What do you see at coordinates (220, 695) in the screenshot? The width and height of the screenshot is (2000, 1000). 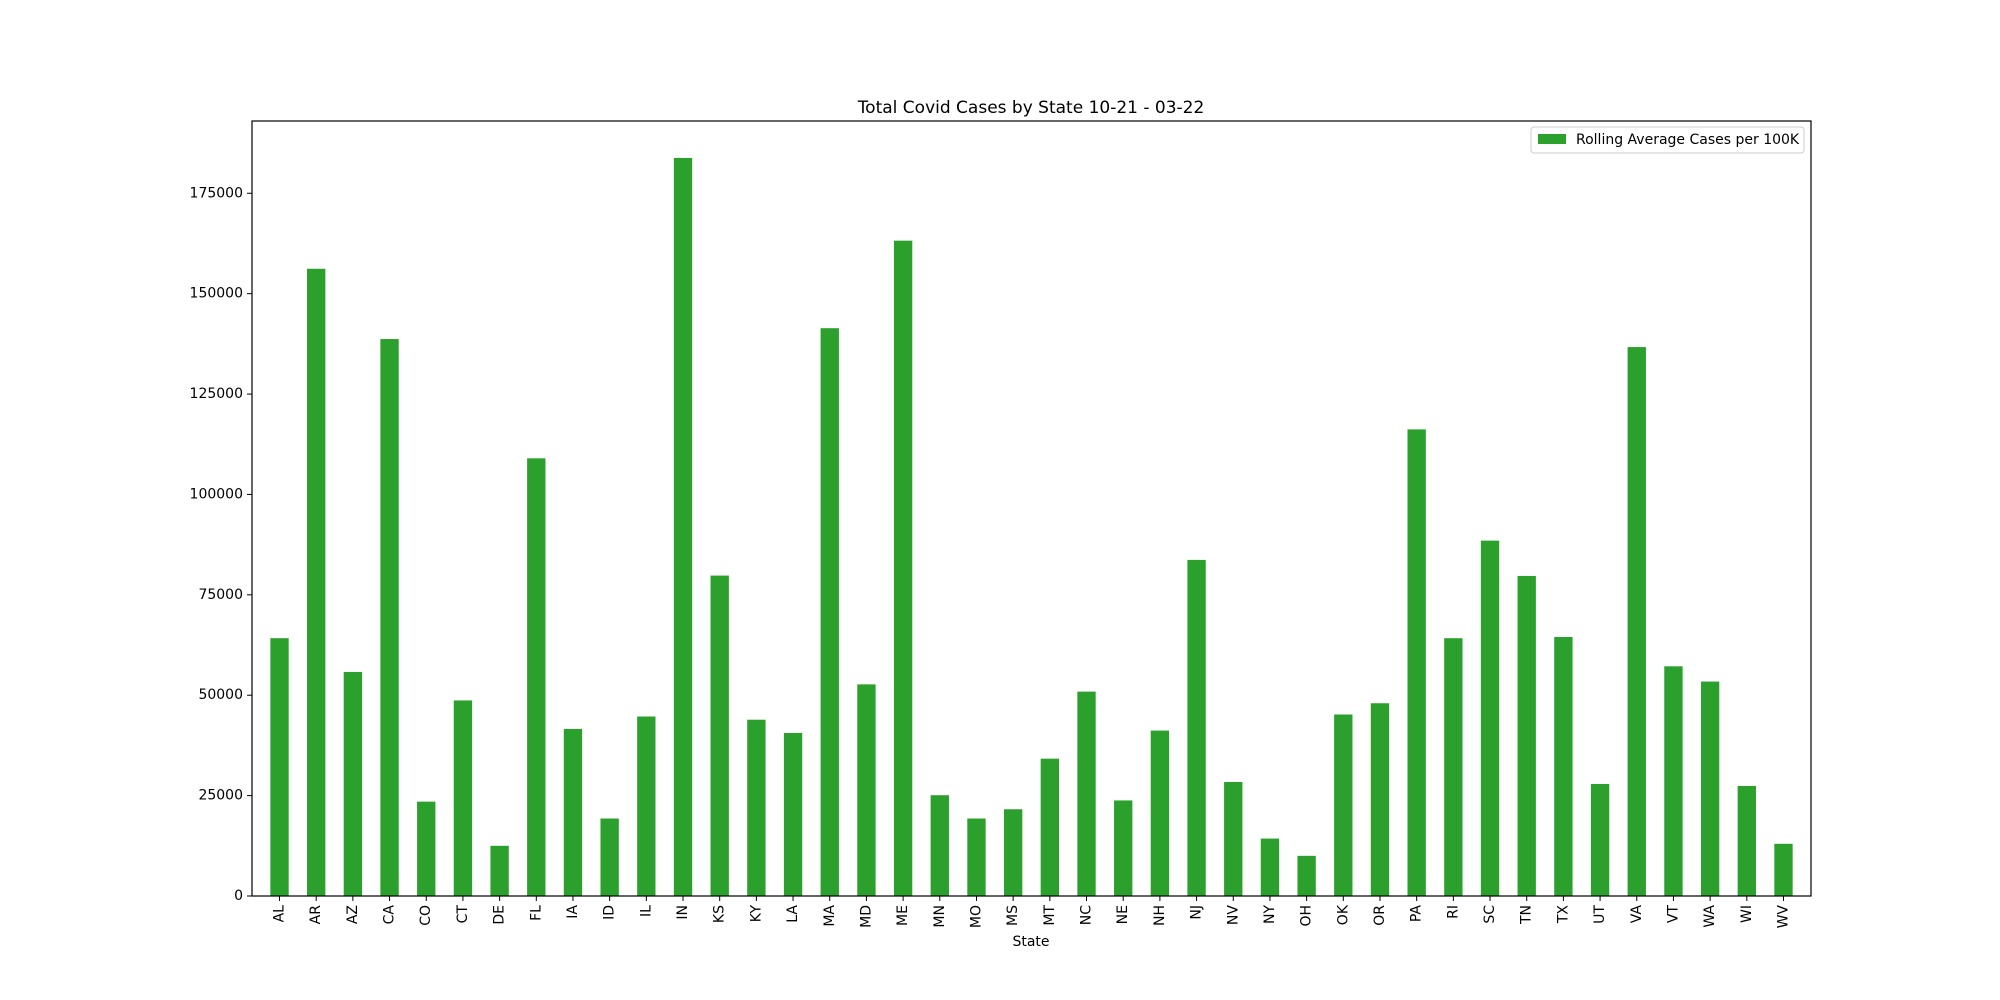 I see `y-tick-label: 50000` at bounding box center [220, 695].